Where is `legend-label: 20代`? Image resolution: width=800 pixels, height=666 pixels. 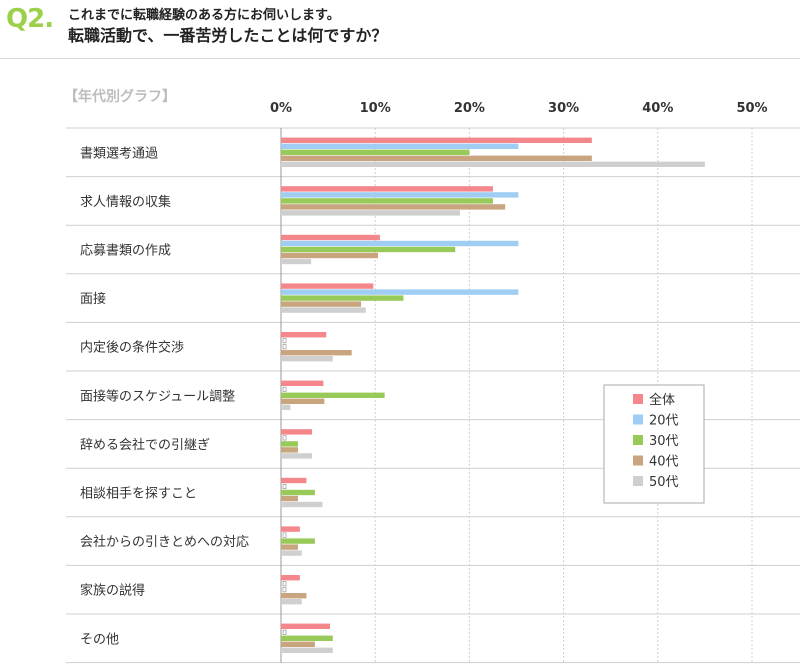
legend-label: 20代 is located at coordinates (664, 421).